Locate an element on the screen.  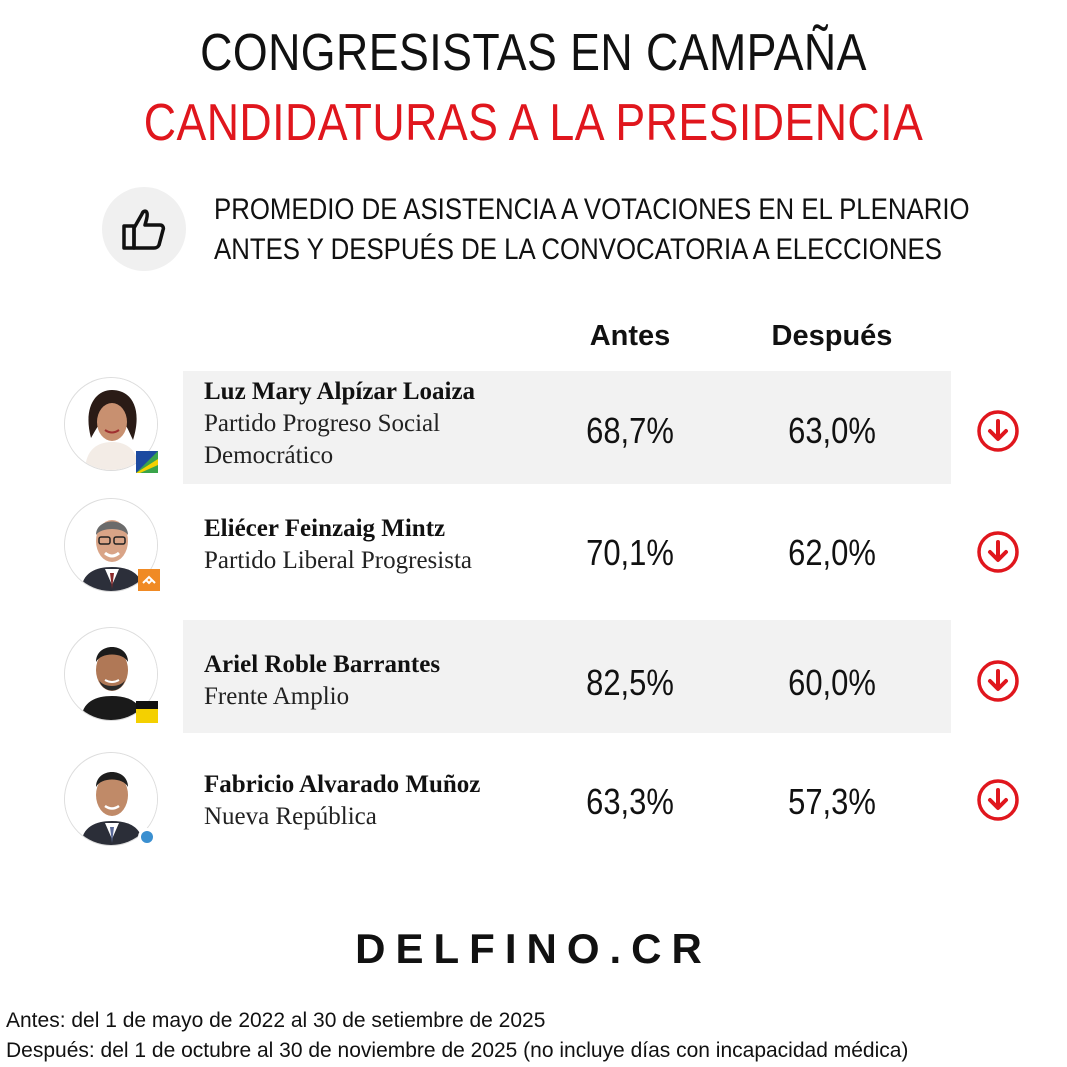
candidate-name: Ariel Roble Barrantes is located at coordinates (322, 664).